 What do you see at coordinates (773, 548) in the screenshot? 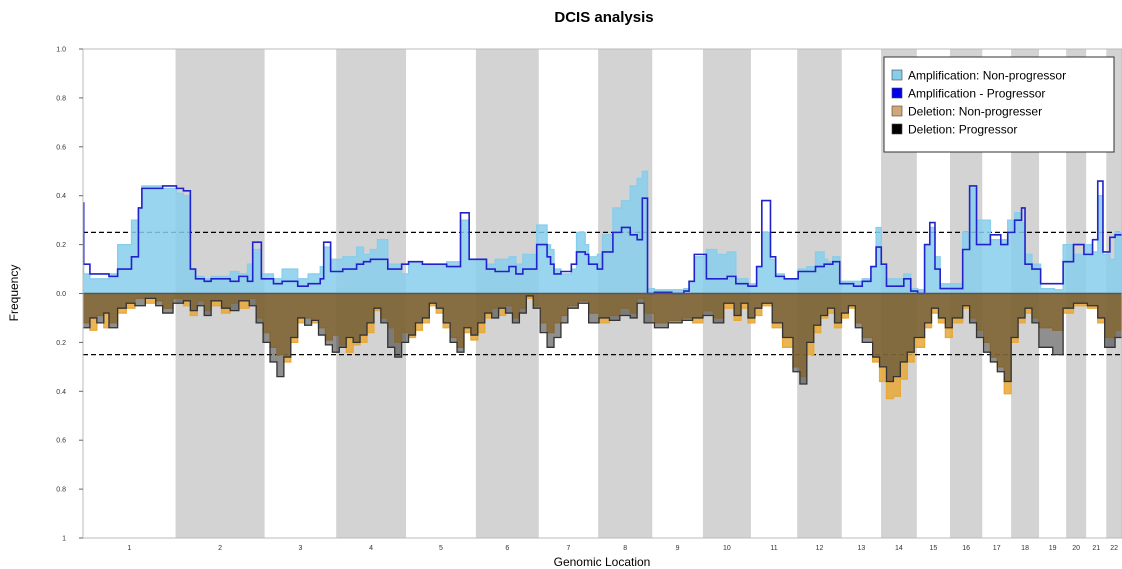
I see `chromosome-label-11: 11` at bounding box center [773, 548].